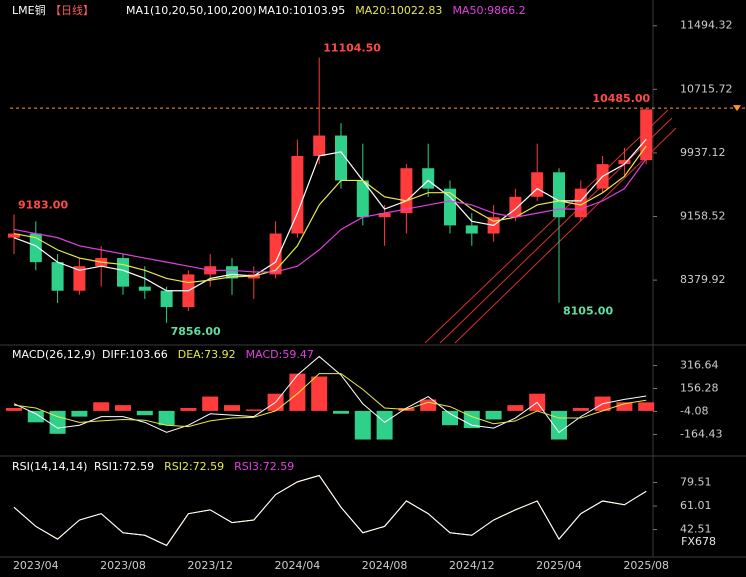  I want to click on y-tick-label: 42.51, so click(696, 529).